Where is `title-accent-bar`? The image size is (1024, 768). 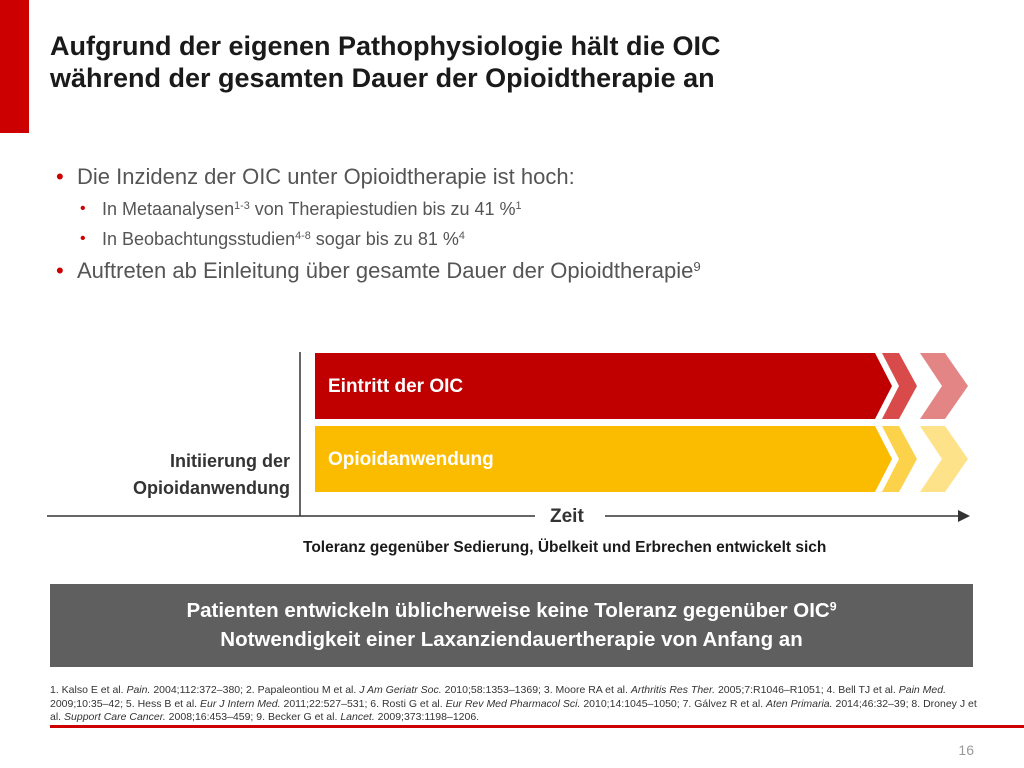 title-accent-bar is located at coordinates (14, 66).